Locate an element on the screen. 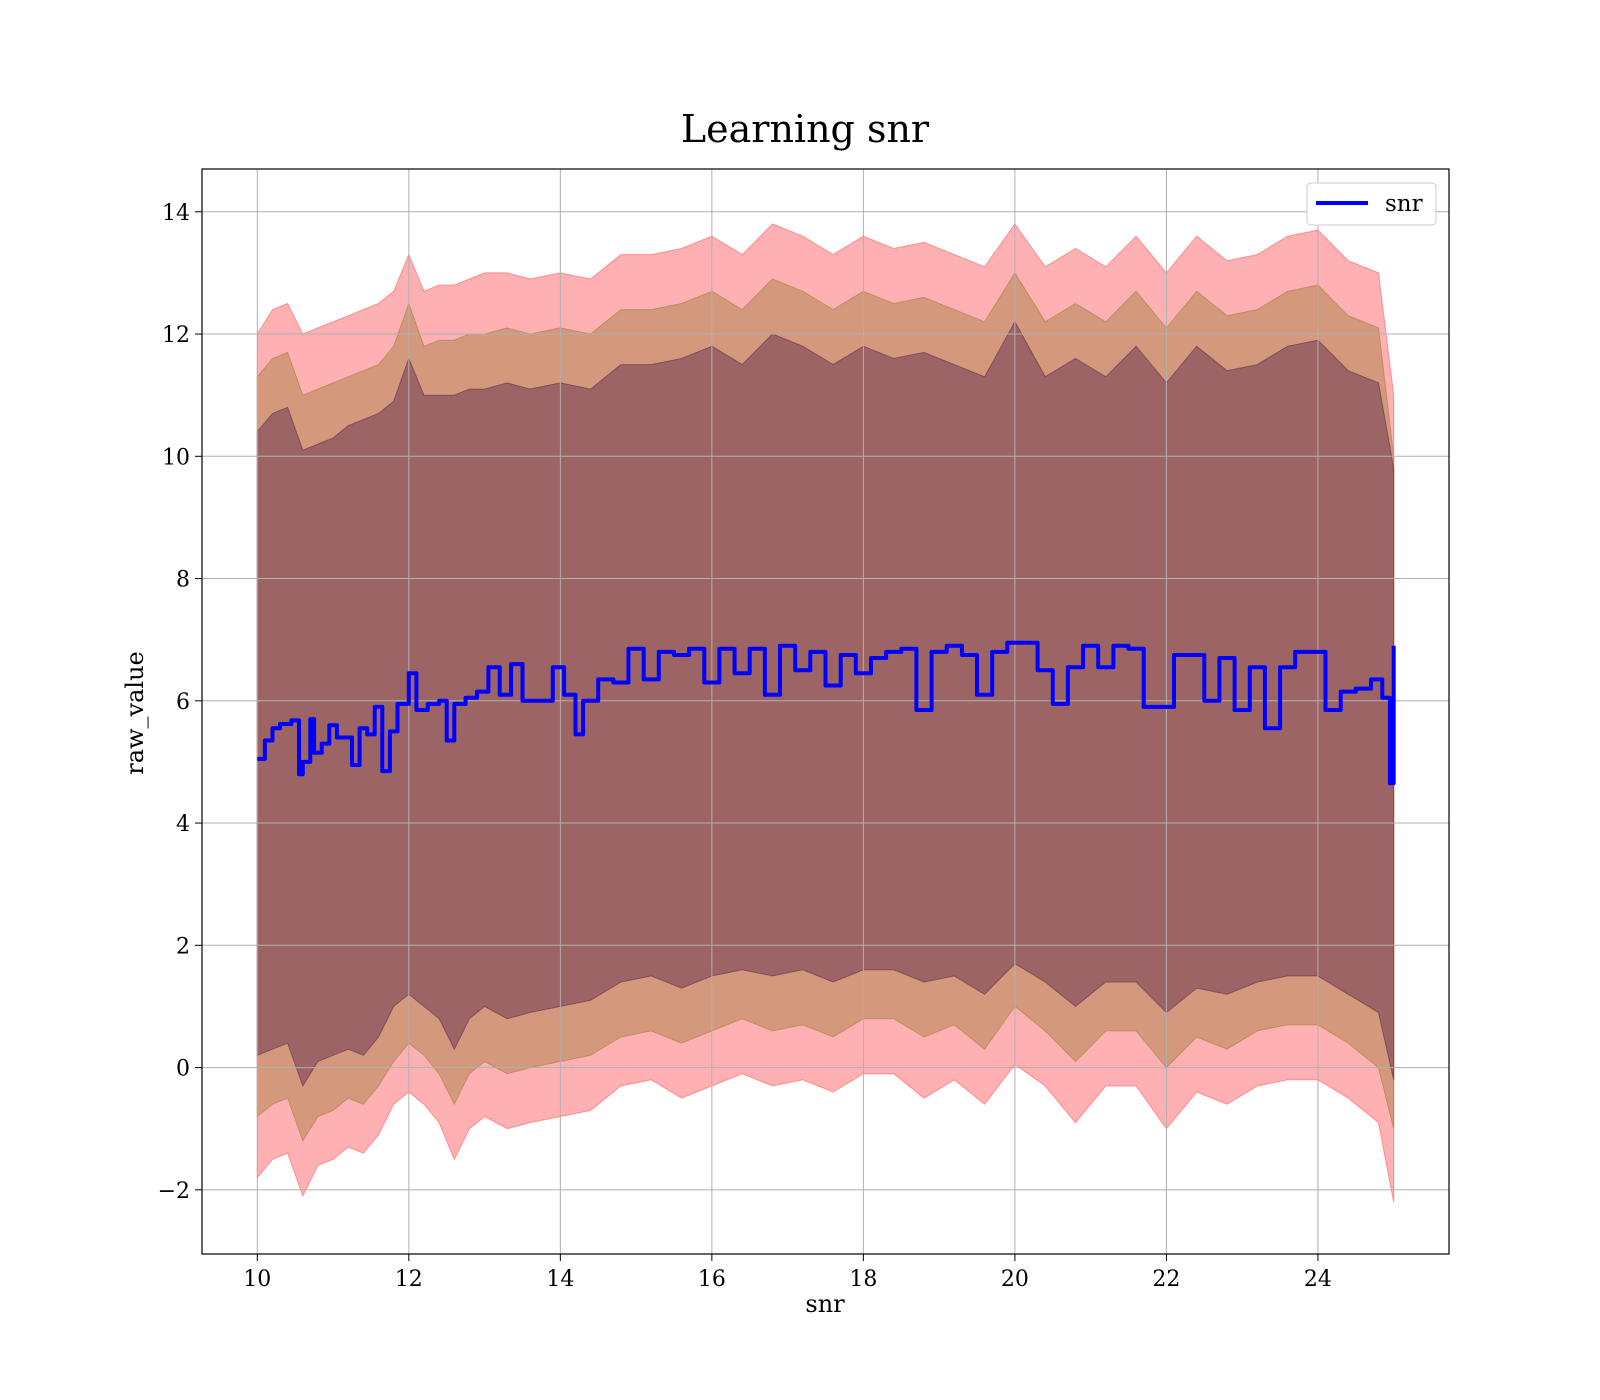  x-axis-label: snr is located at coordinates (825, 1304).